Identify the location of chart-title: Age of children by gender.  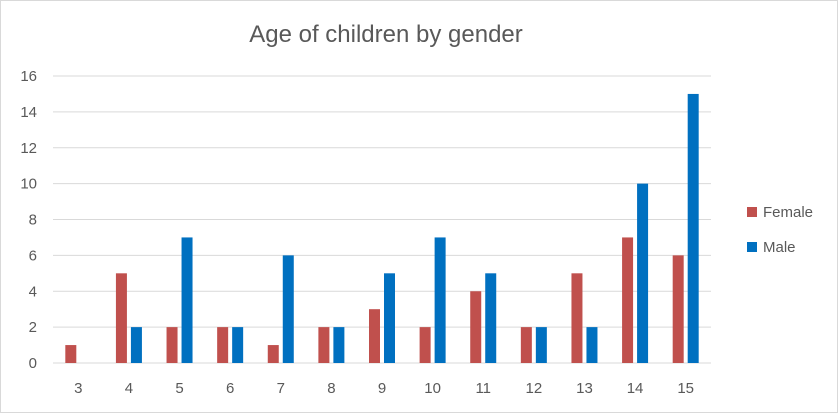
(386, 34).